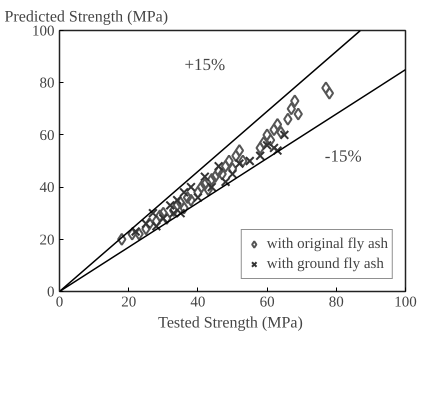 The height and width of the screenshot is (401, 421). What do you see at coordinates (230, 323) in the screenshot?
I see `x-axis-title: Tested Strength (MPa)` at bounding box center [230, 323].